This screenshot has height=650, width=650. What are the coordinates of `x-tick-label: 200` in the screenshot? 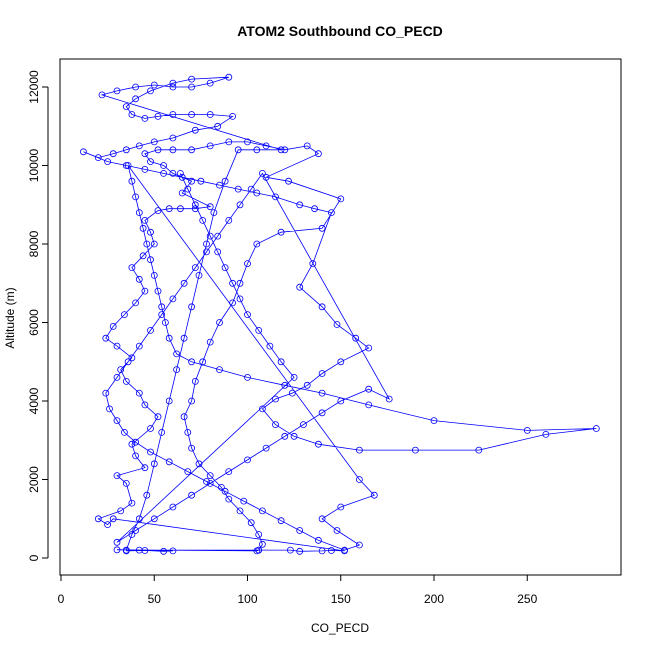 It's located at (434, 599).